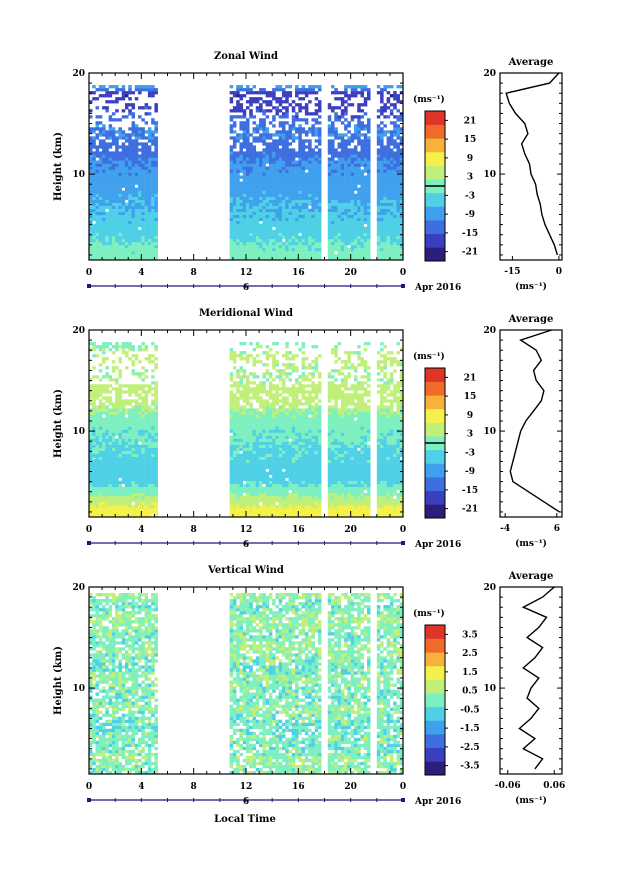 The width and height of the screenshot is (626, 873). What do you see at coordinates (470, 253) in the screenshot?
I see `colorbar-tick-label: -21` at bounding box center [470, 253].